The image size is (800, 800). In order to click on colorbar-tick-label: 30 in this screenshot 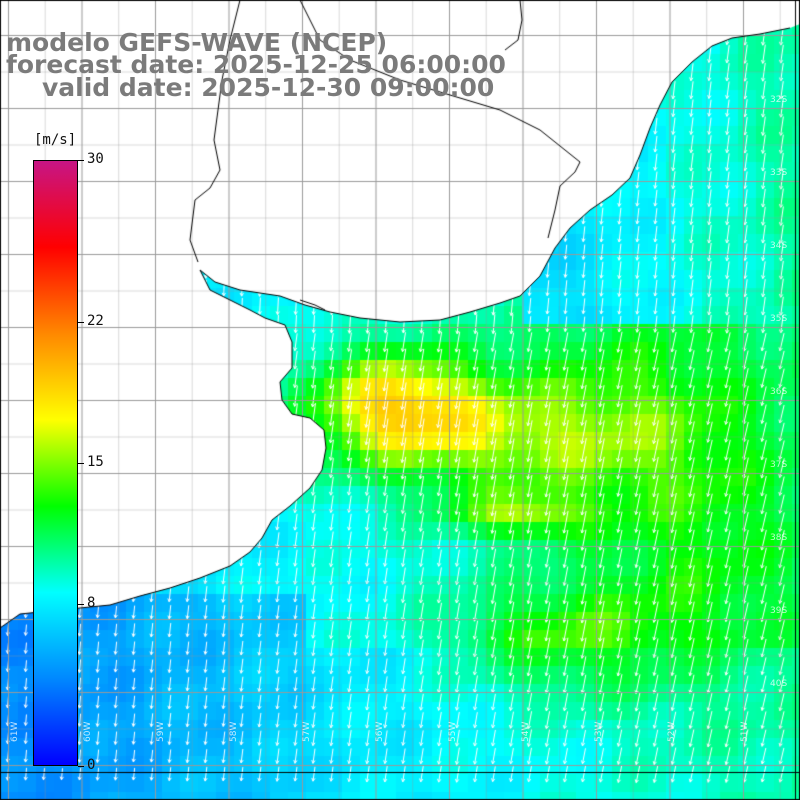, I will do `click(95, 159)`.